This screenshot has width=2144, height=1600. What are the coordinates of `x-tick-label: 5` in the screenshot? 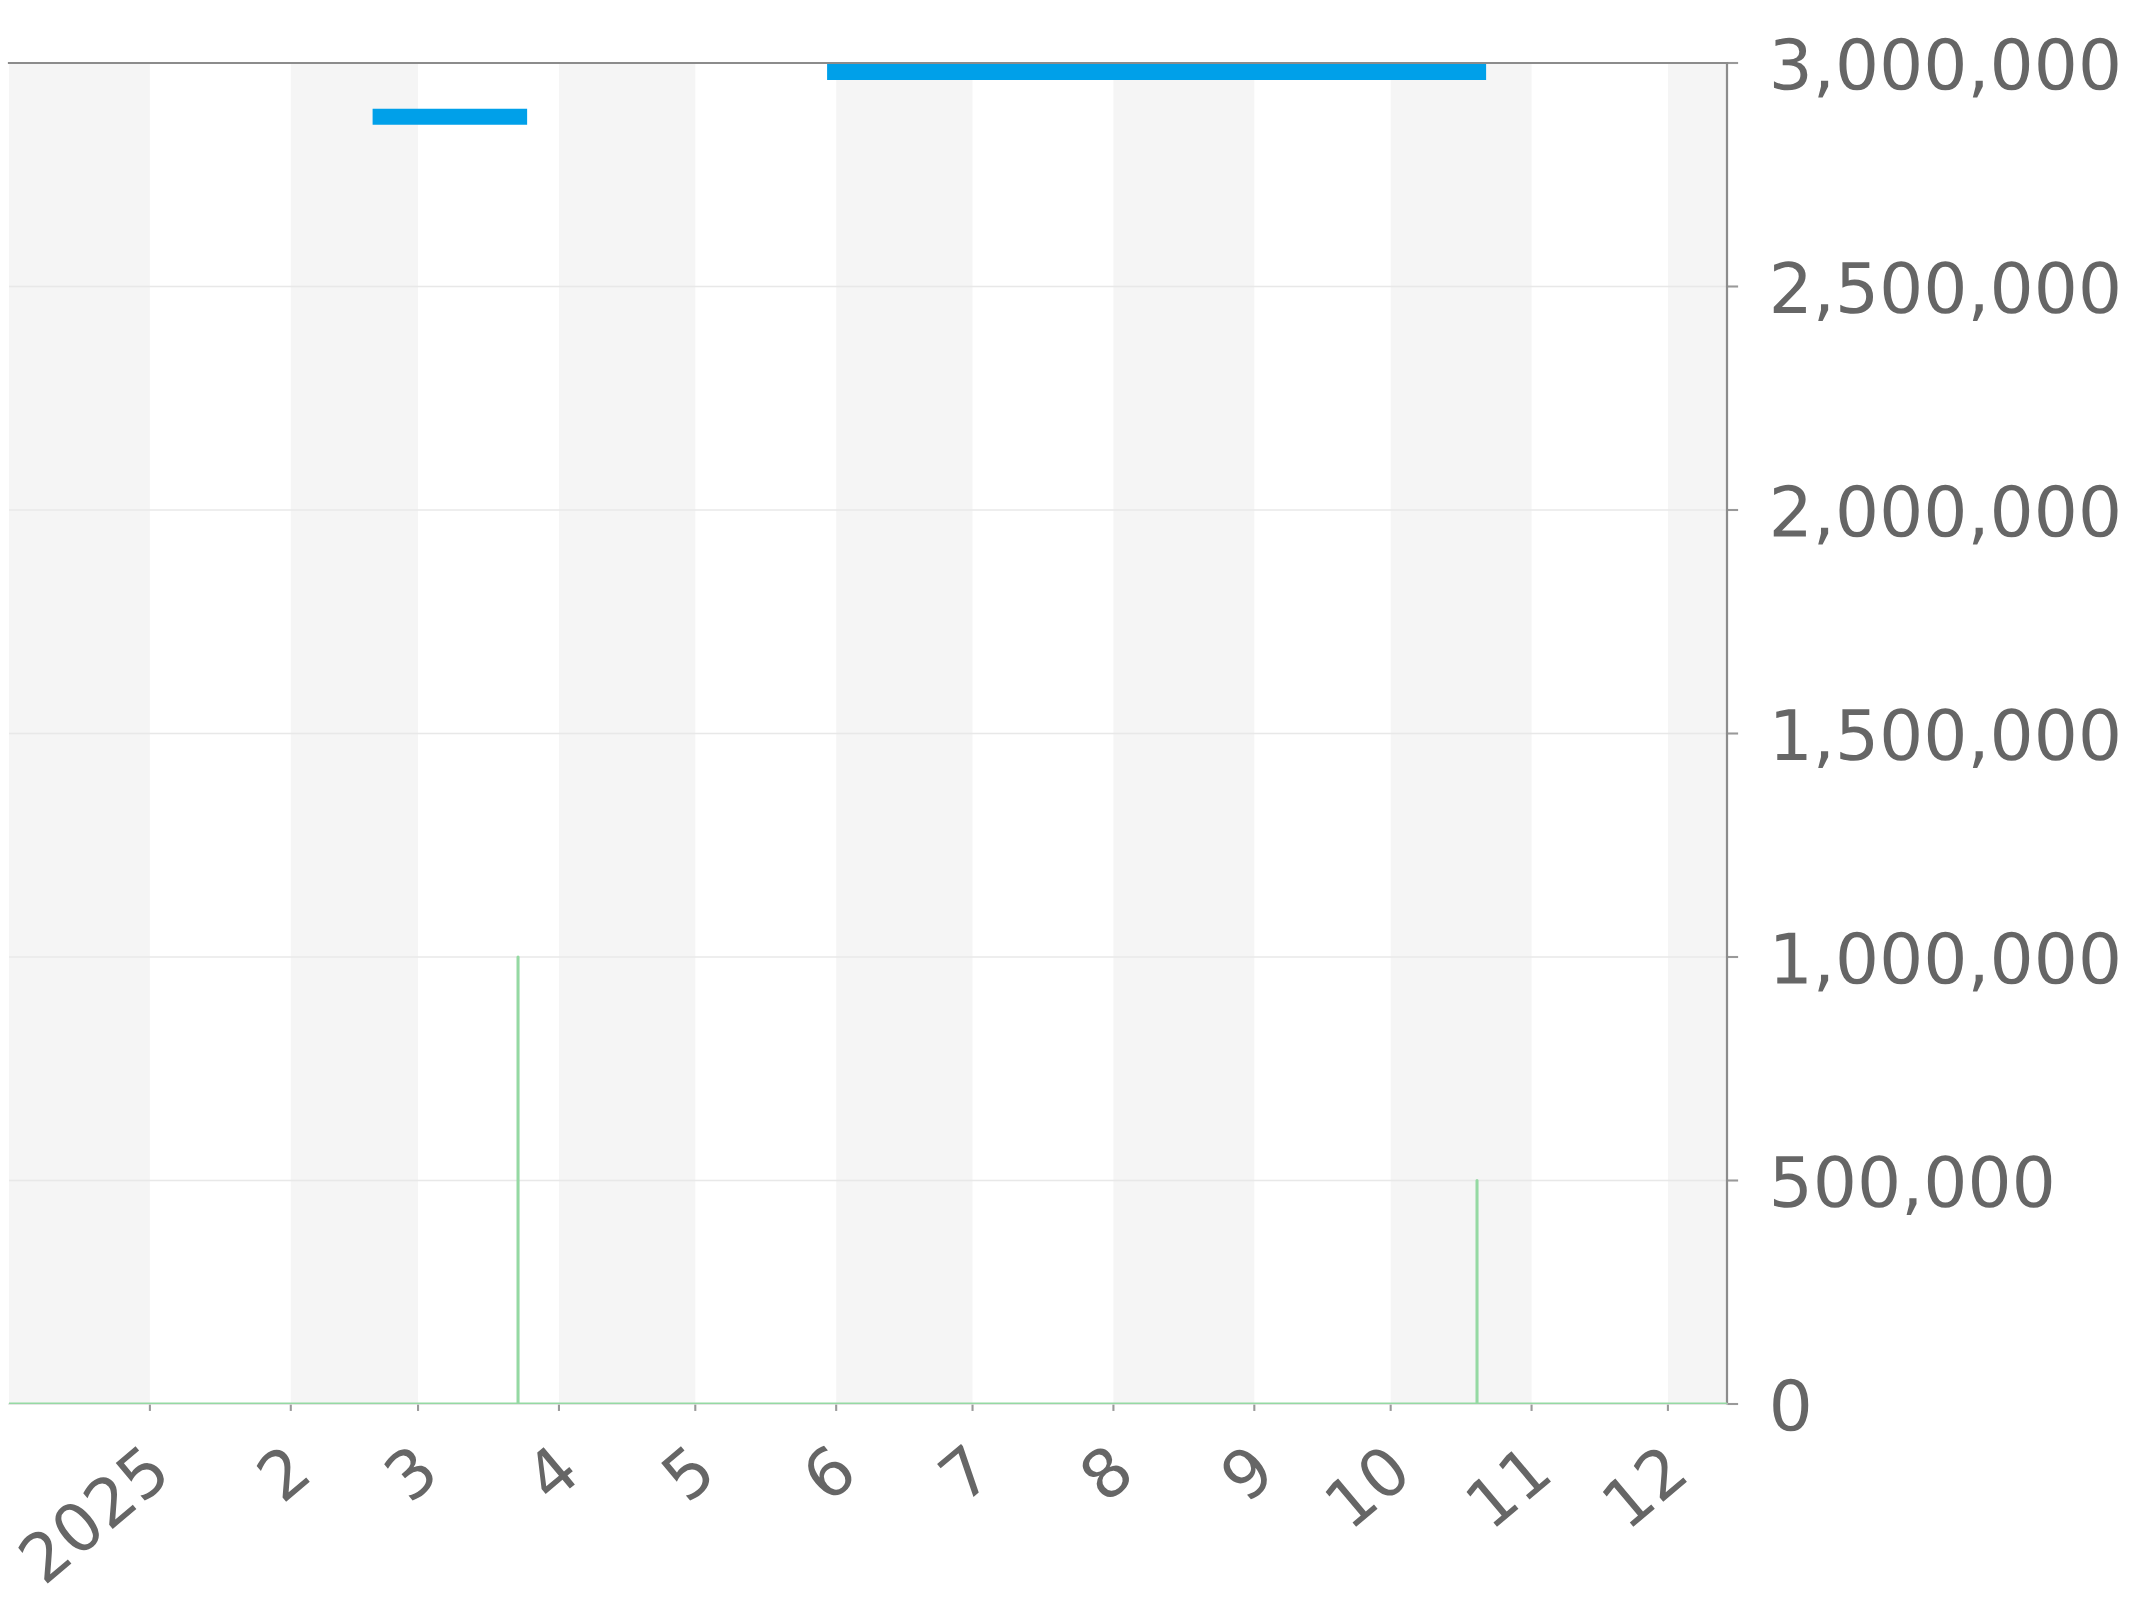 It's located at (687, 1473).